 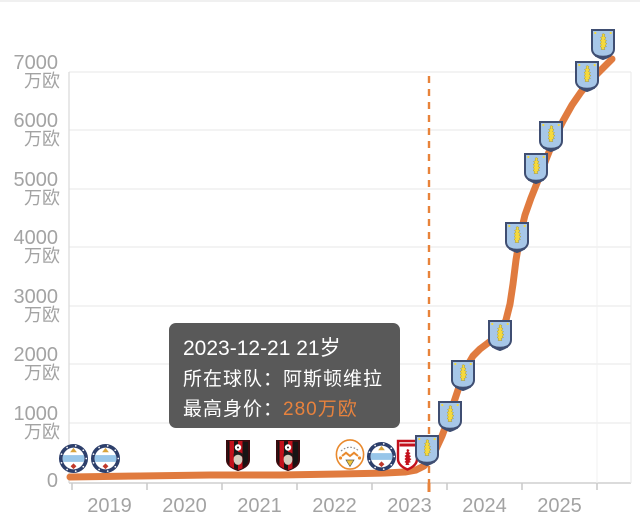 I want to click on tooltip-value-highlight: 280万欧, so click(x=320, y=409).